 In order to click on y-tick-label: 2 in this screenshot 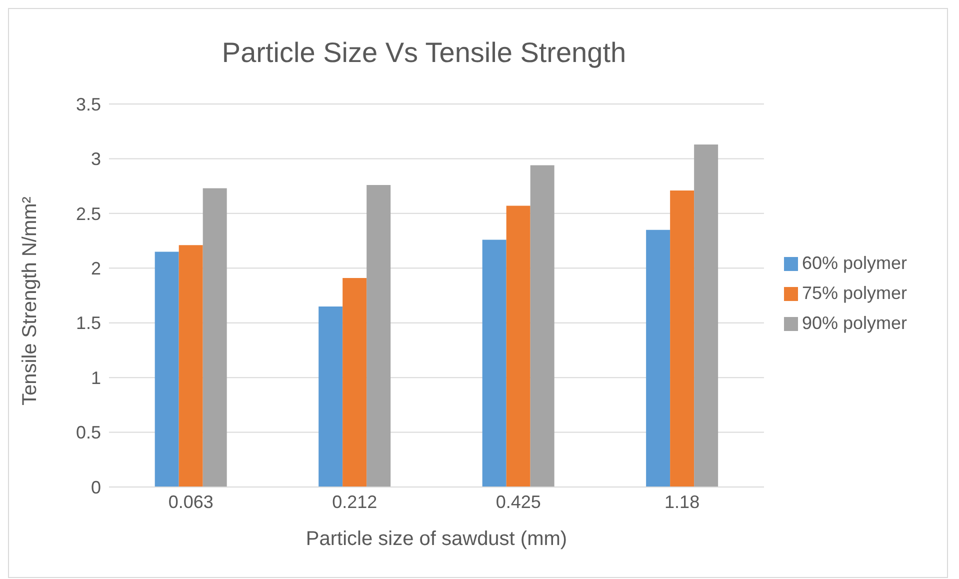, I will do `click(95, 268)`.